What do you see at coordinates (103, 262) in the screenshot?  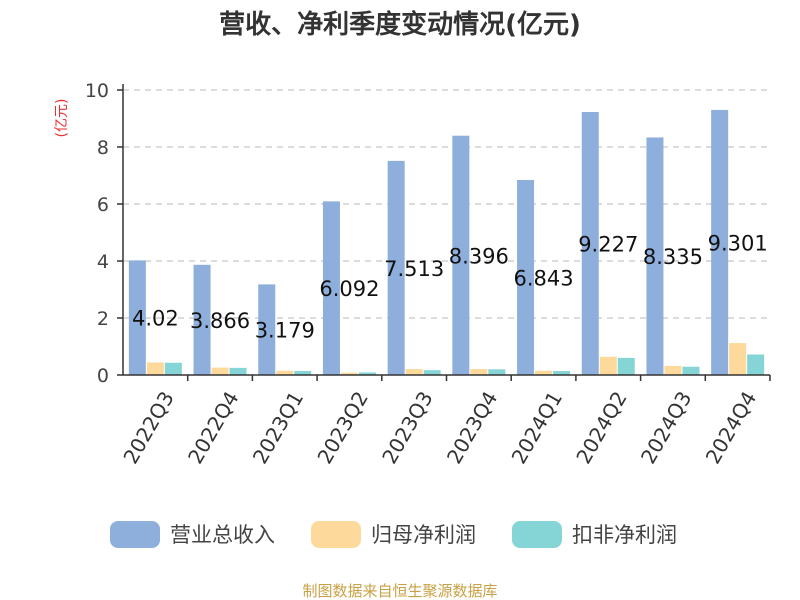 I see `y-tick-label: 4` at bounding box center [103, 262].